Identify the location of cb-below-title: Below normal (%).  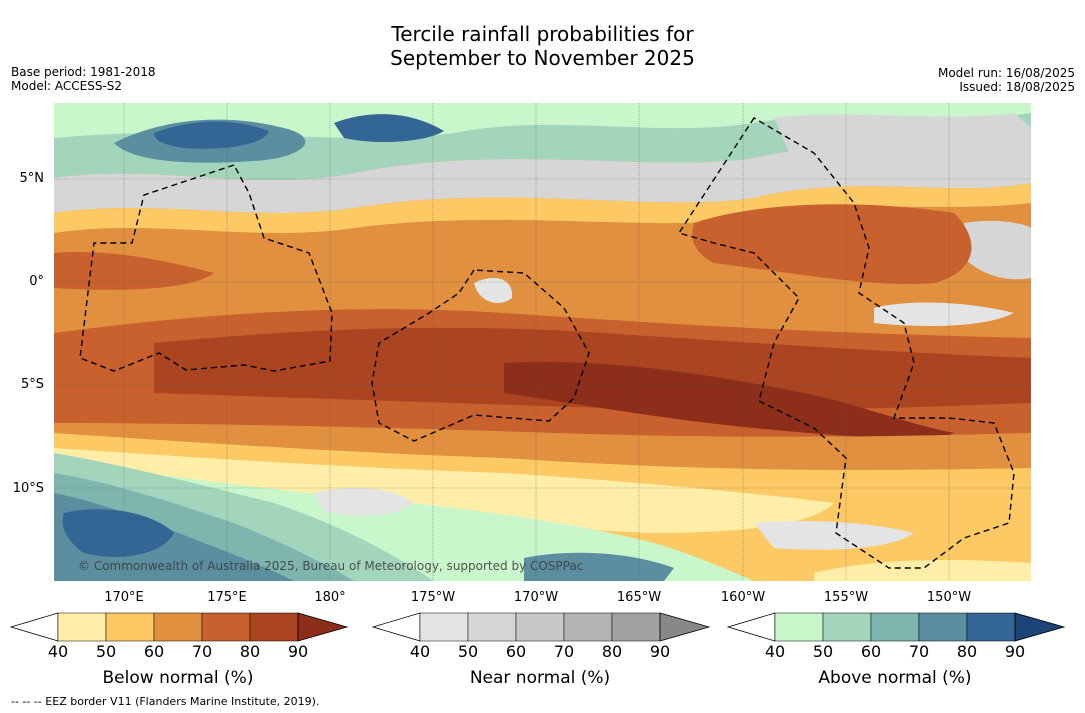
(178, 678).